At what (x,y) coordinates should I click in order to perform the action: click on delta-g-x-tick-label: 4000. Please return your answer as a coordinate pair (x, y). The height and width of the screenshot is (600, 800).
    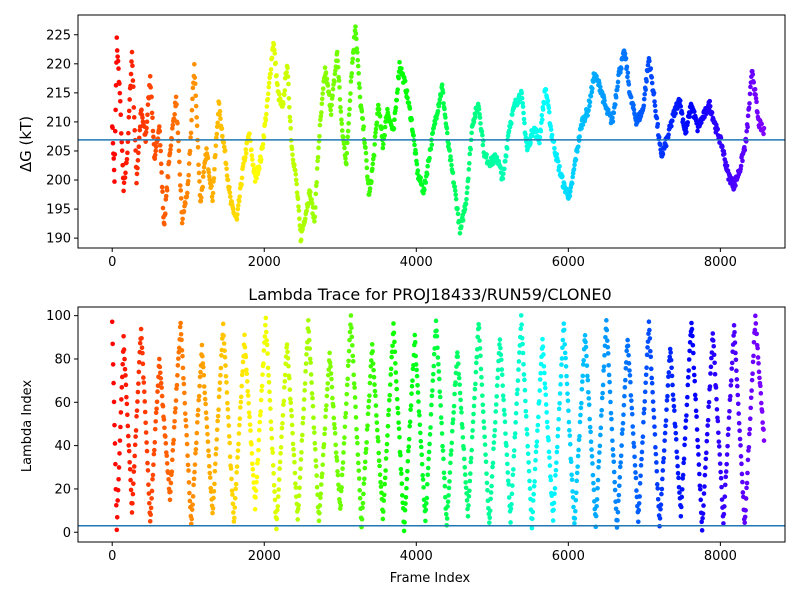
    Looking at the image, I should click on (416, 262).